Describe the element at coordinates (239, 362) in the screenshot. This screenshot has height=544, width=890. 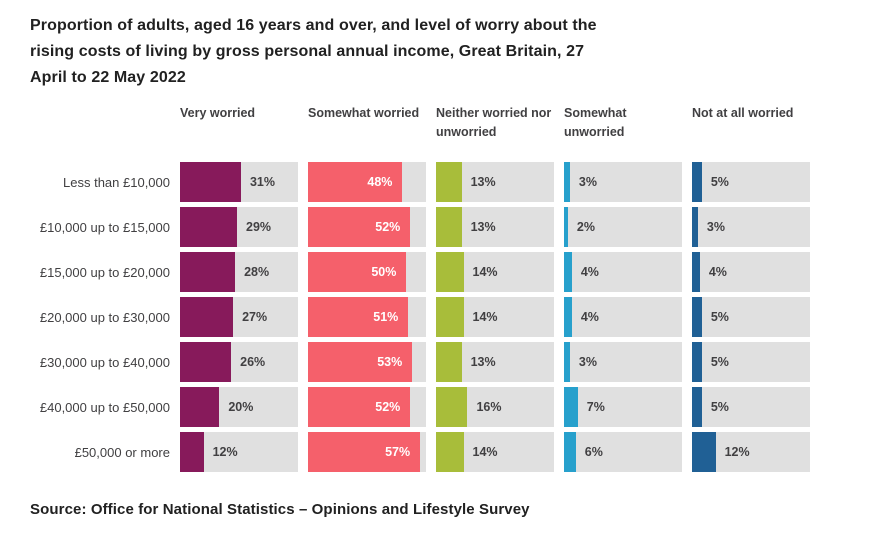
I see `bar-track: 26%` at that location.